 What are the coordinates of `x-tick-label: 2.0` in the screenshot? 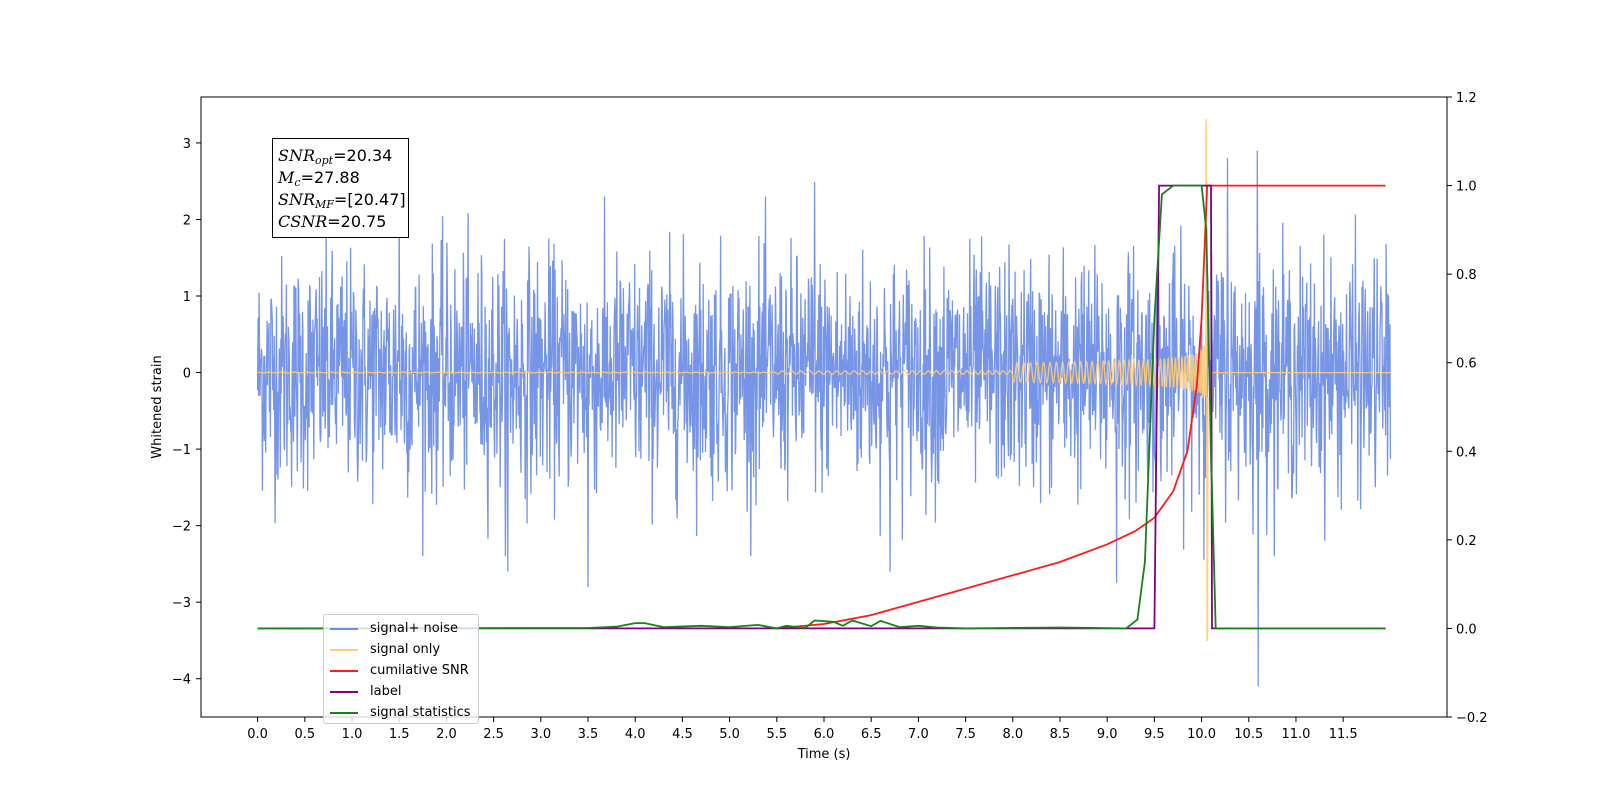 It's located at (446, 734).